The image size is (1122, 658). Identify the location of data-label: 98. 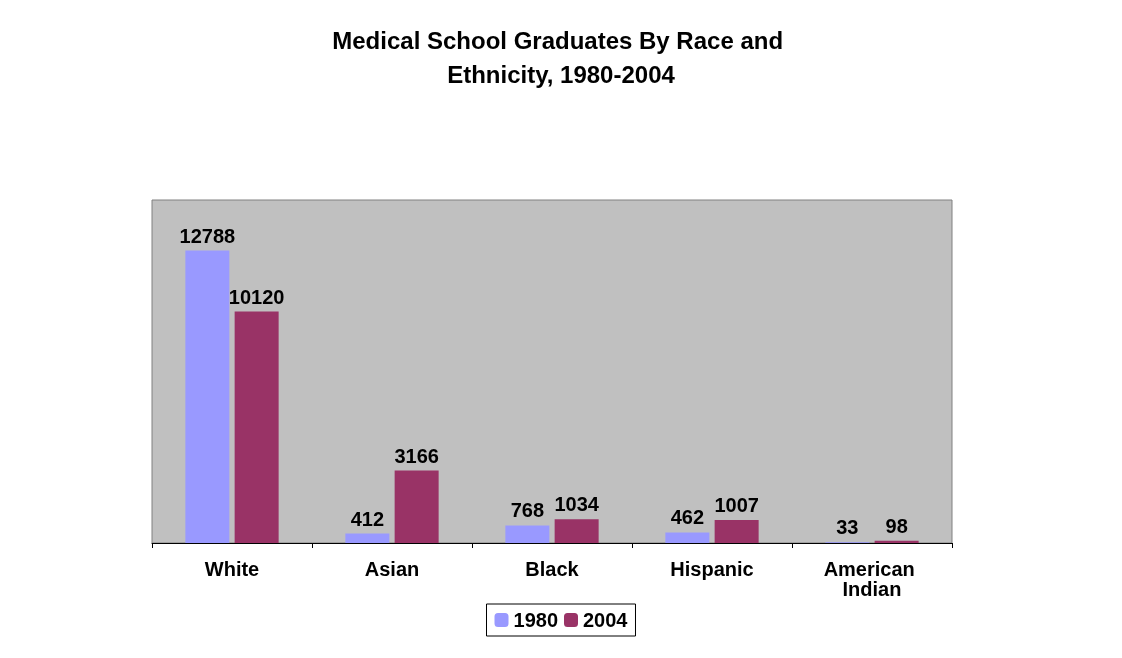
(896, 525).